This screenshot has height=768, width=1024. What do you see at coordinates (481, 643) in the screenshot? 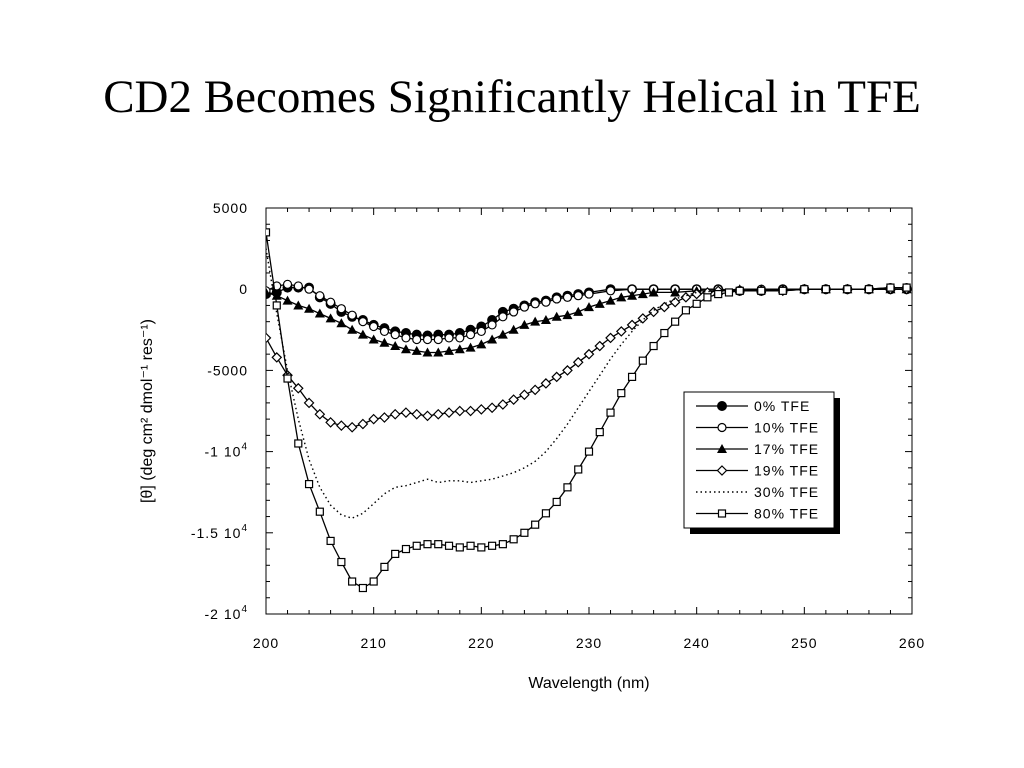
I see `x-tick-label: 220` at bounding box center [481, 643].